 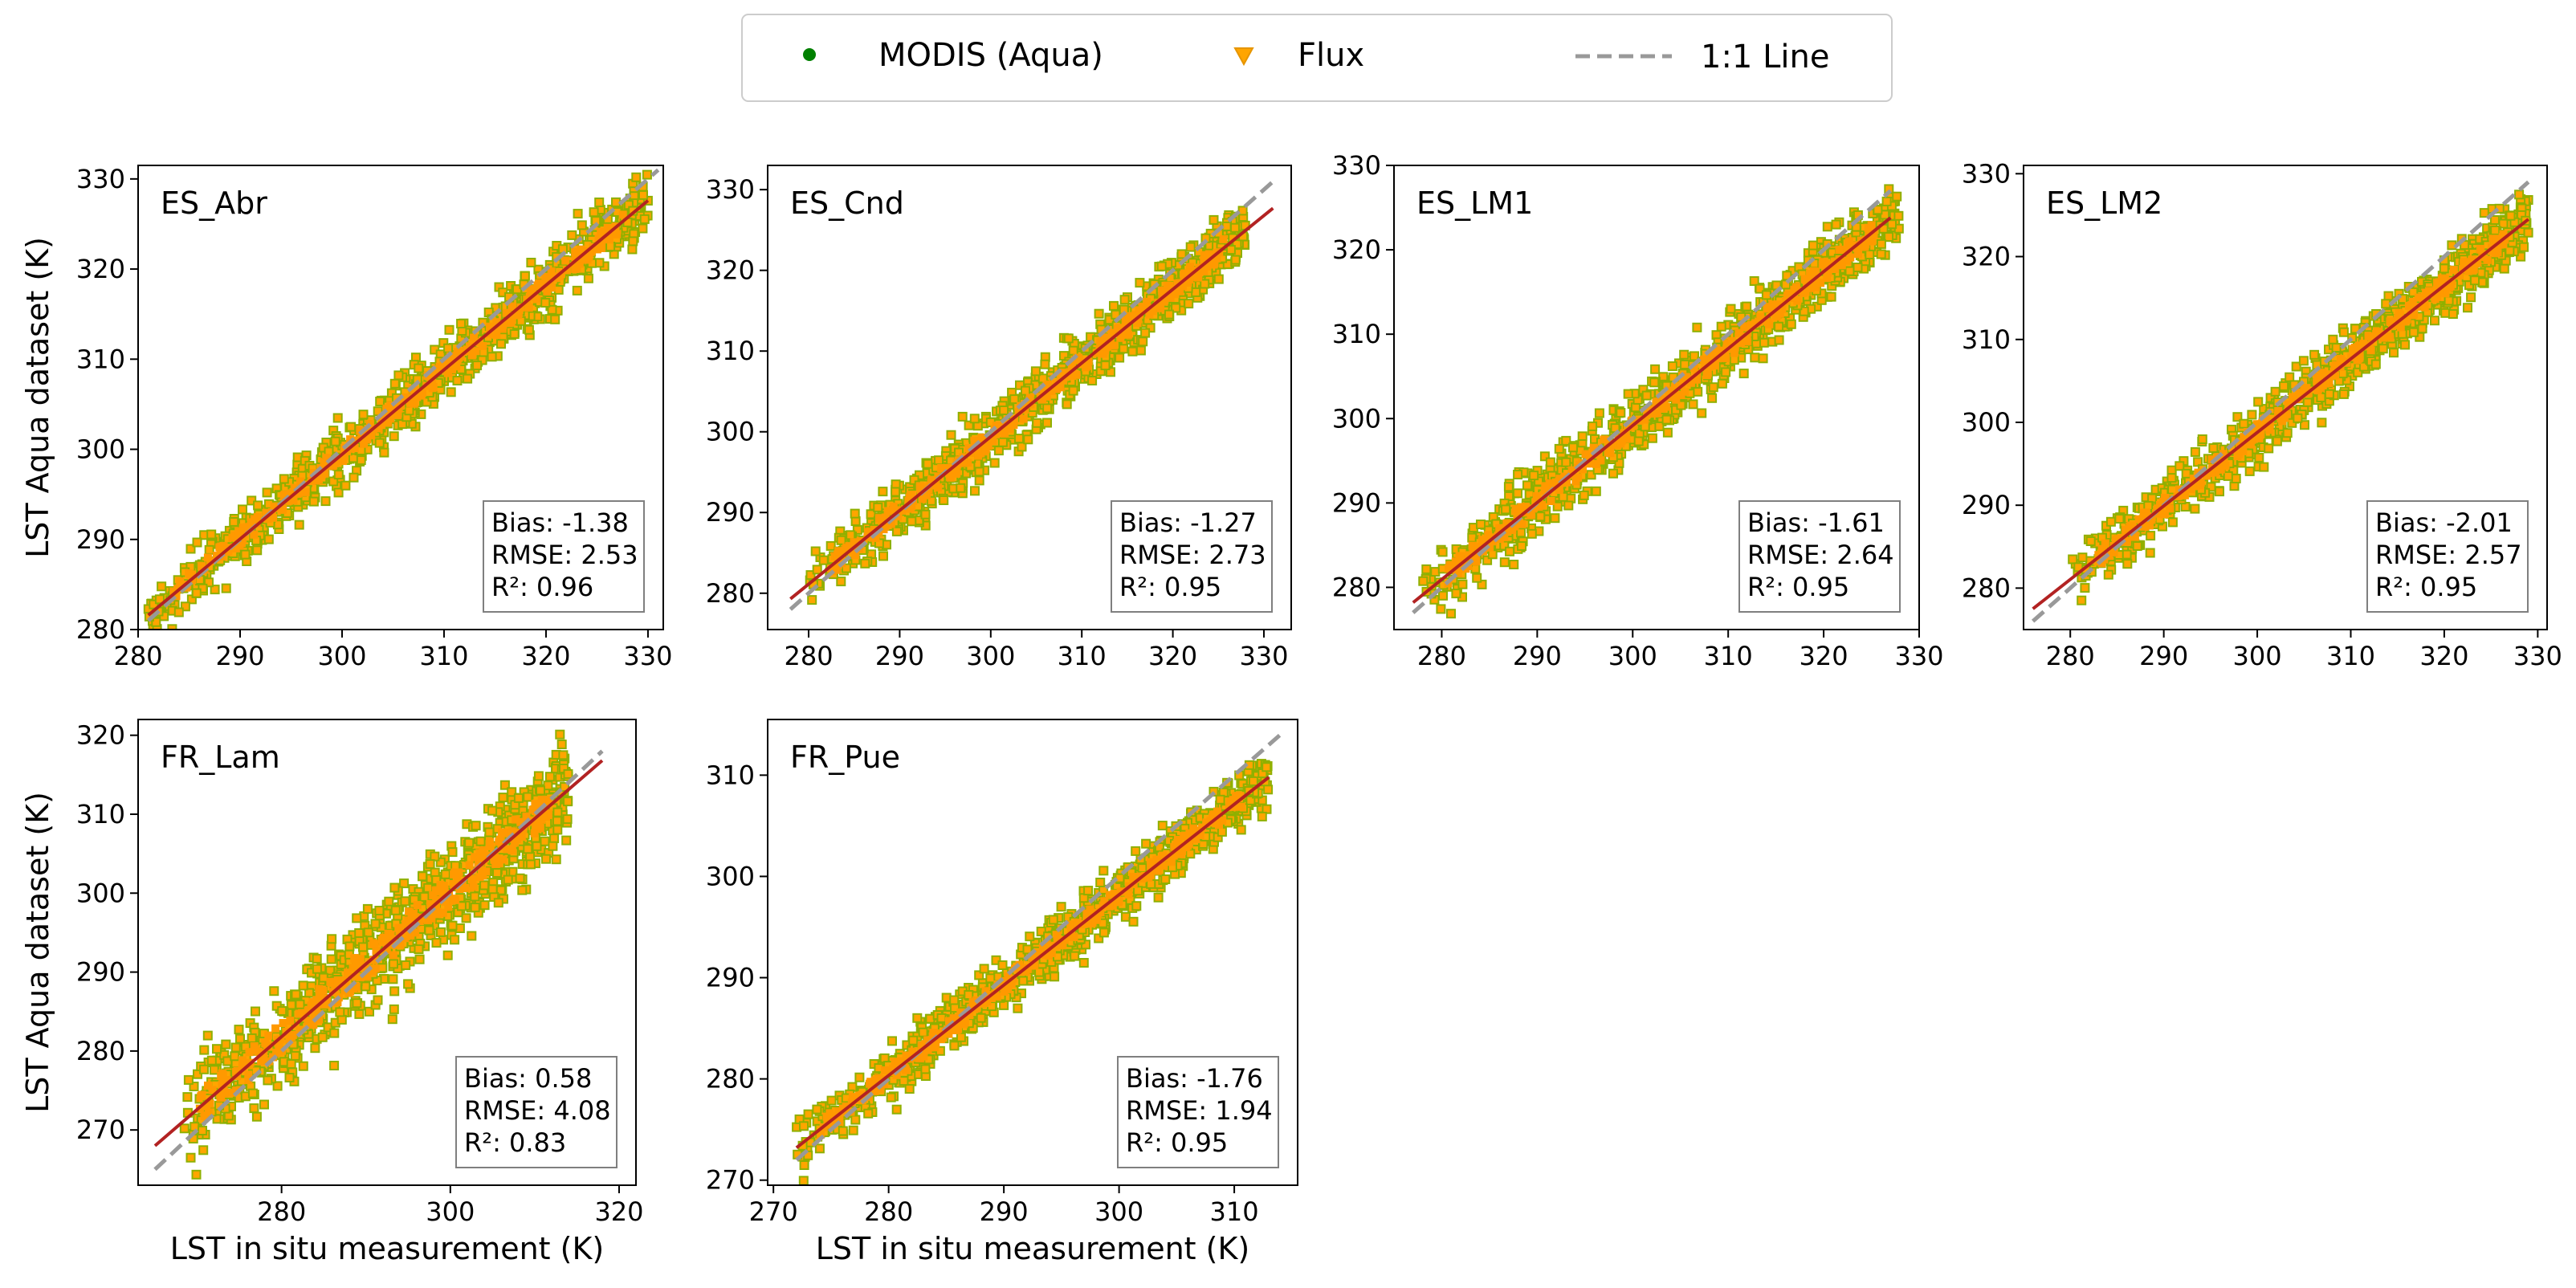 What do you see at coordinates (1356, 334) in the screenshot?
I see `y-tick-label: 310` at bounding box center [1356, 334].